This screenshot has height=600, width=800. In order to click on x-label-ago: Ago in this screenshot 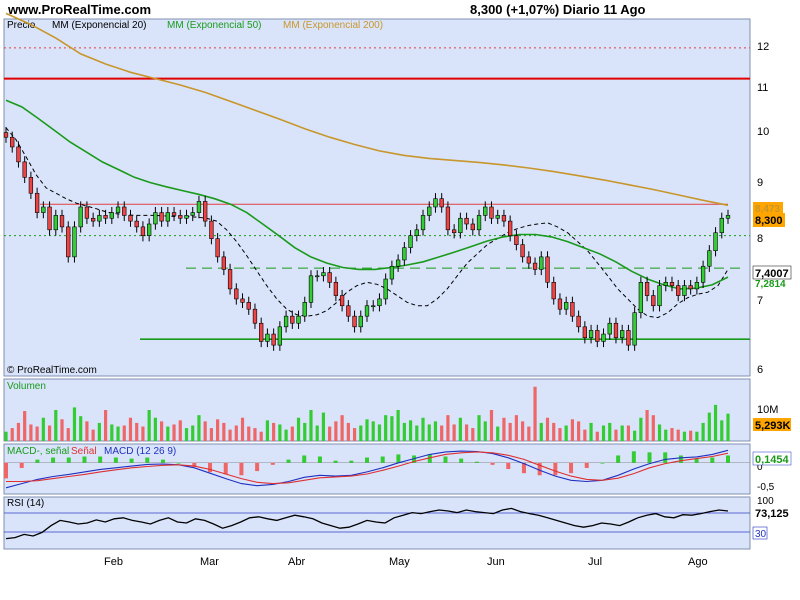, I will do `click(698, 562)`.